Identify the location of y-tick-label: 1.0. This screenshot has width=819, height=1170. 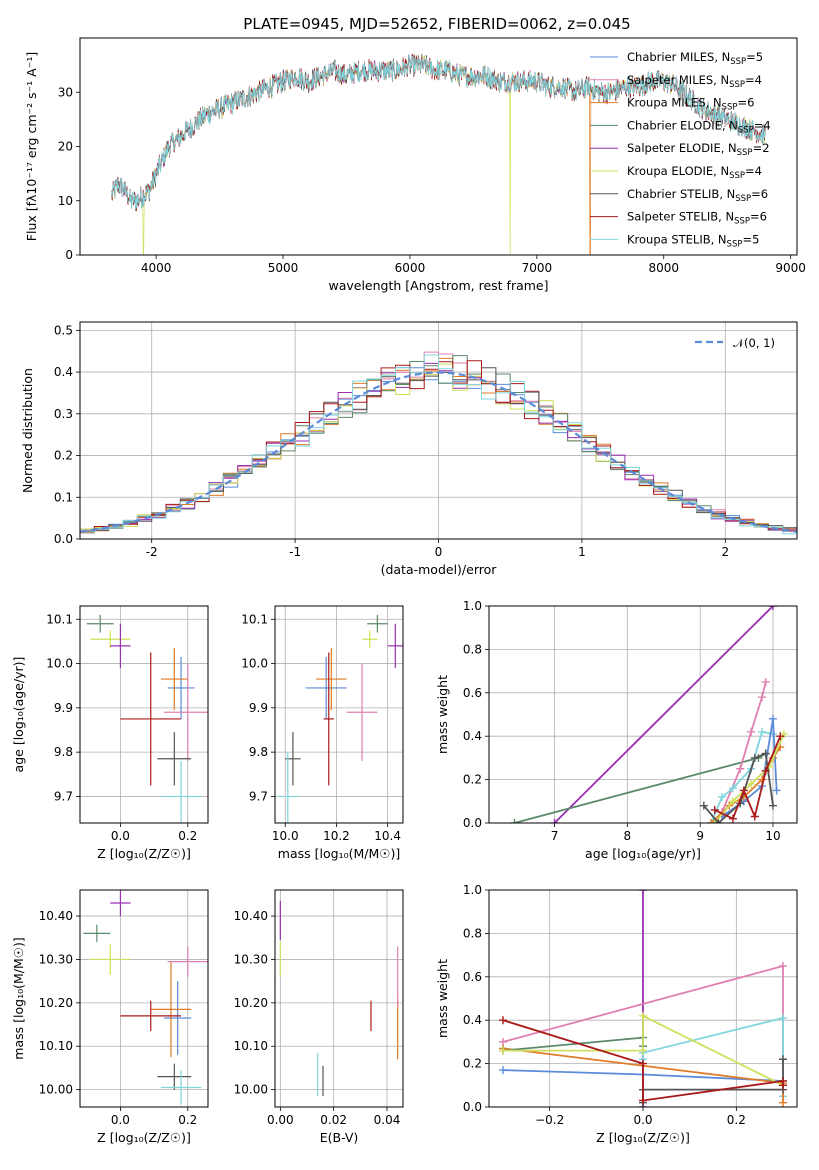
(472, 890).